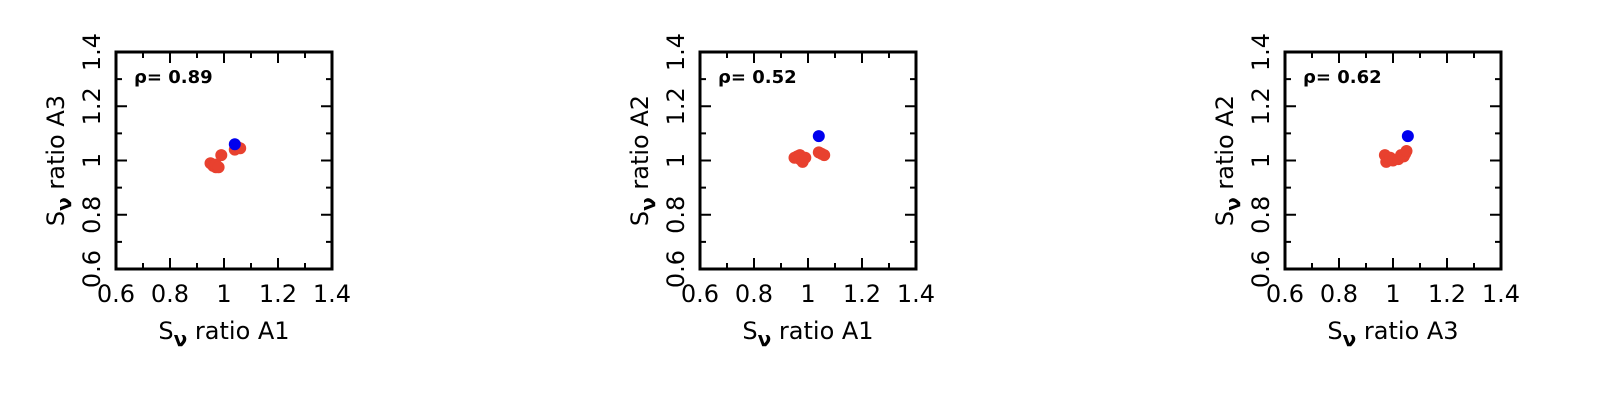 The image size is (1608, 404). What do you see at coordinates (173, 77) in the screenshot?
I see `correlation-annotation: ρ= 0.89` at bounding box center [173, 77].